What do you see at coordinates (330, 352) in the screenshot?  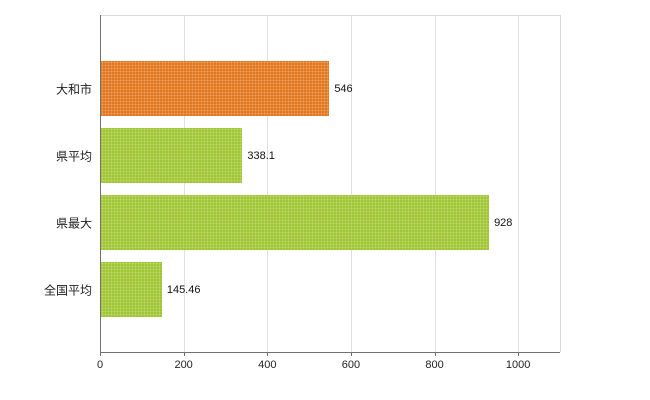 I see `x-axis-line` at bounding box center [330, 352].